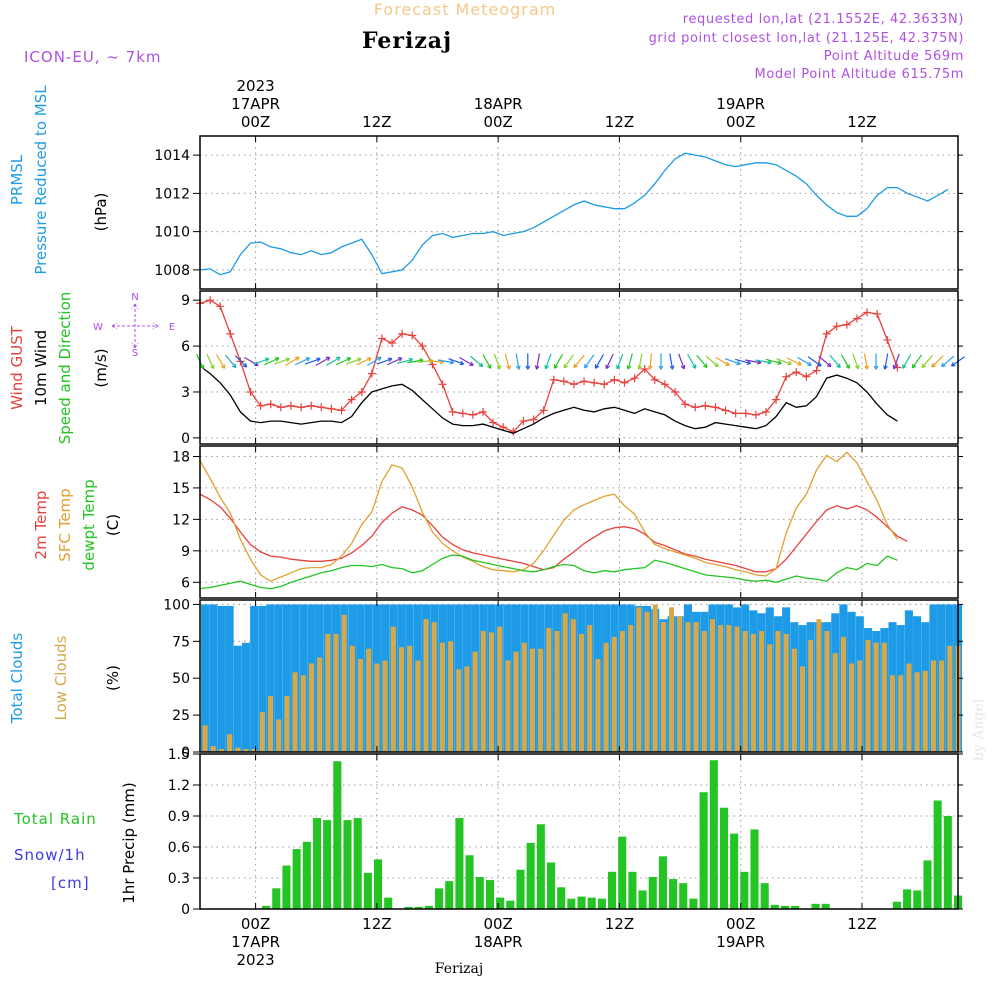  What do you see at coordinates (17, 679) in the screenshot?
I see `panel-label: Total Clouds` at bounding box center [17, 679].